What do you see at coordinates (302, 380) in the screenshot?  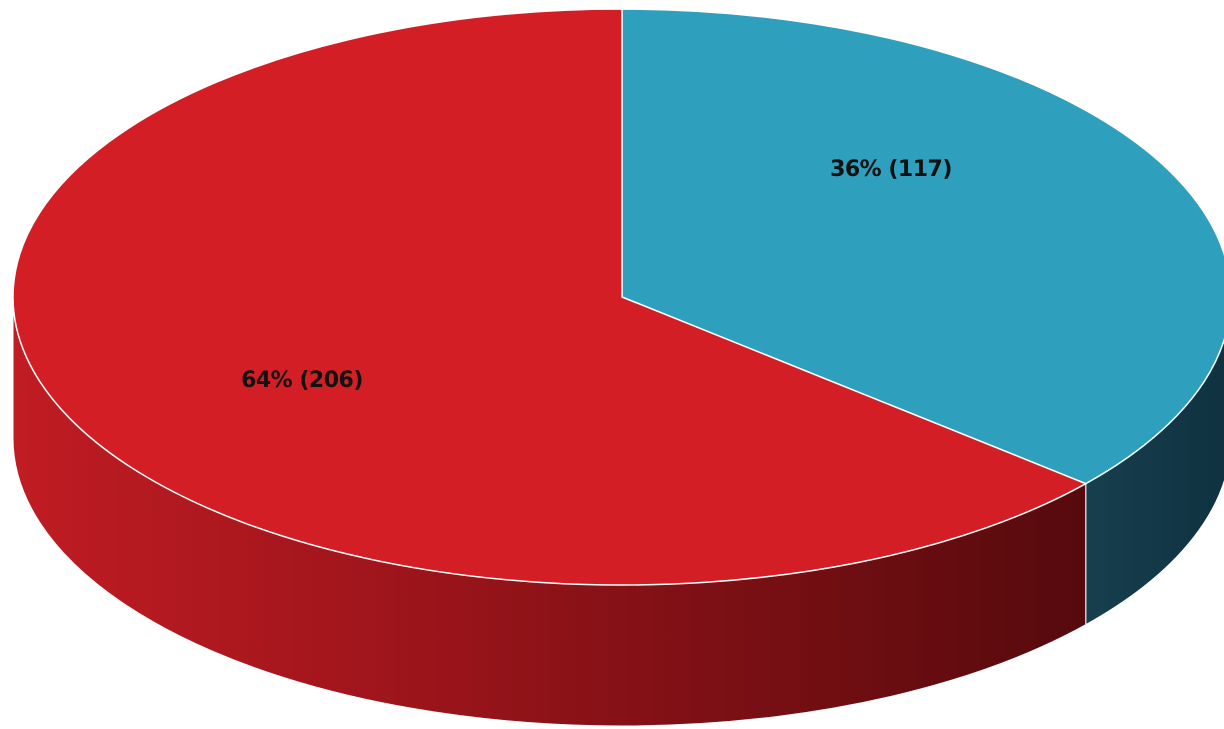 I see `slice-label-red: 64% (206)` at bounding box center [302, 380].